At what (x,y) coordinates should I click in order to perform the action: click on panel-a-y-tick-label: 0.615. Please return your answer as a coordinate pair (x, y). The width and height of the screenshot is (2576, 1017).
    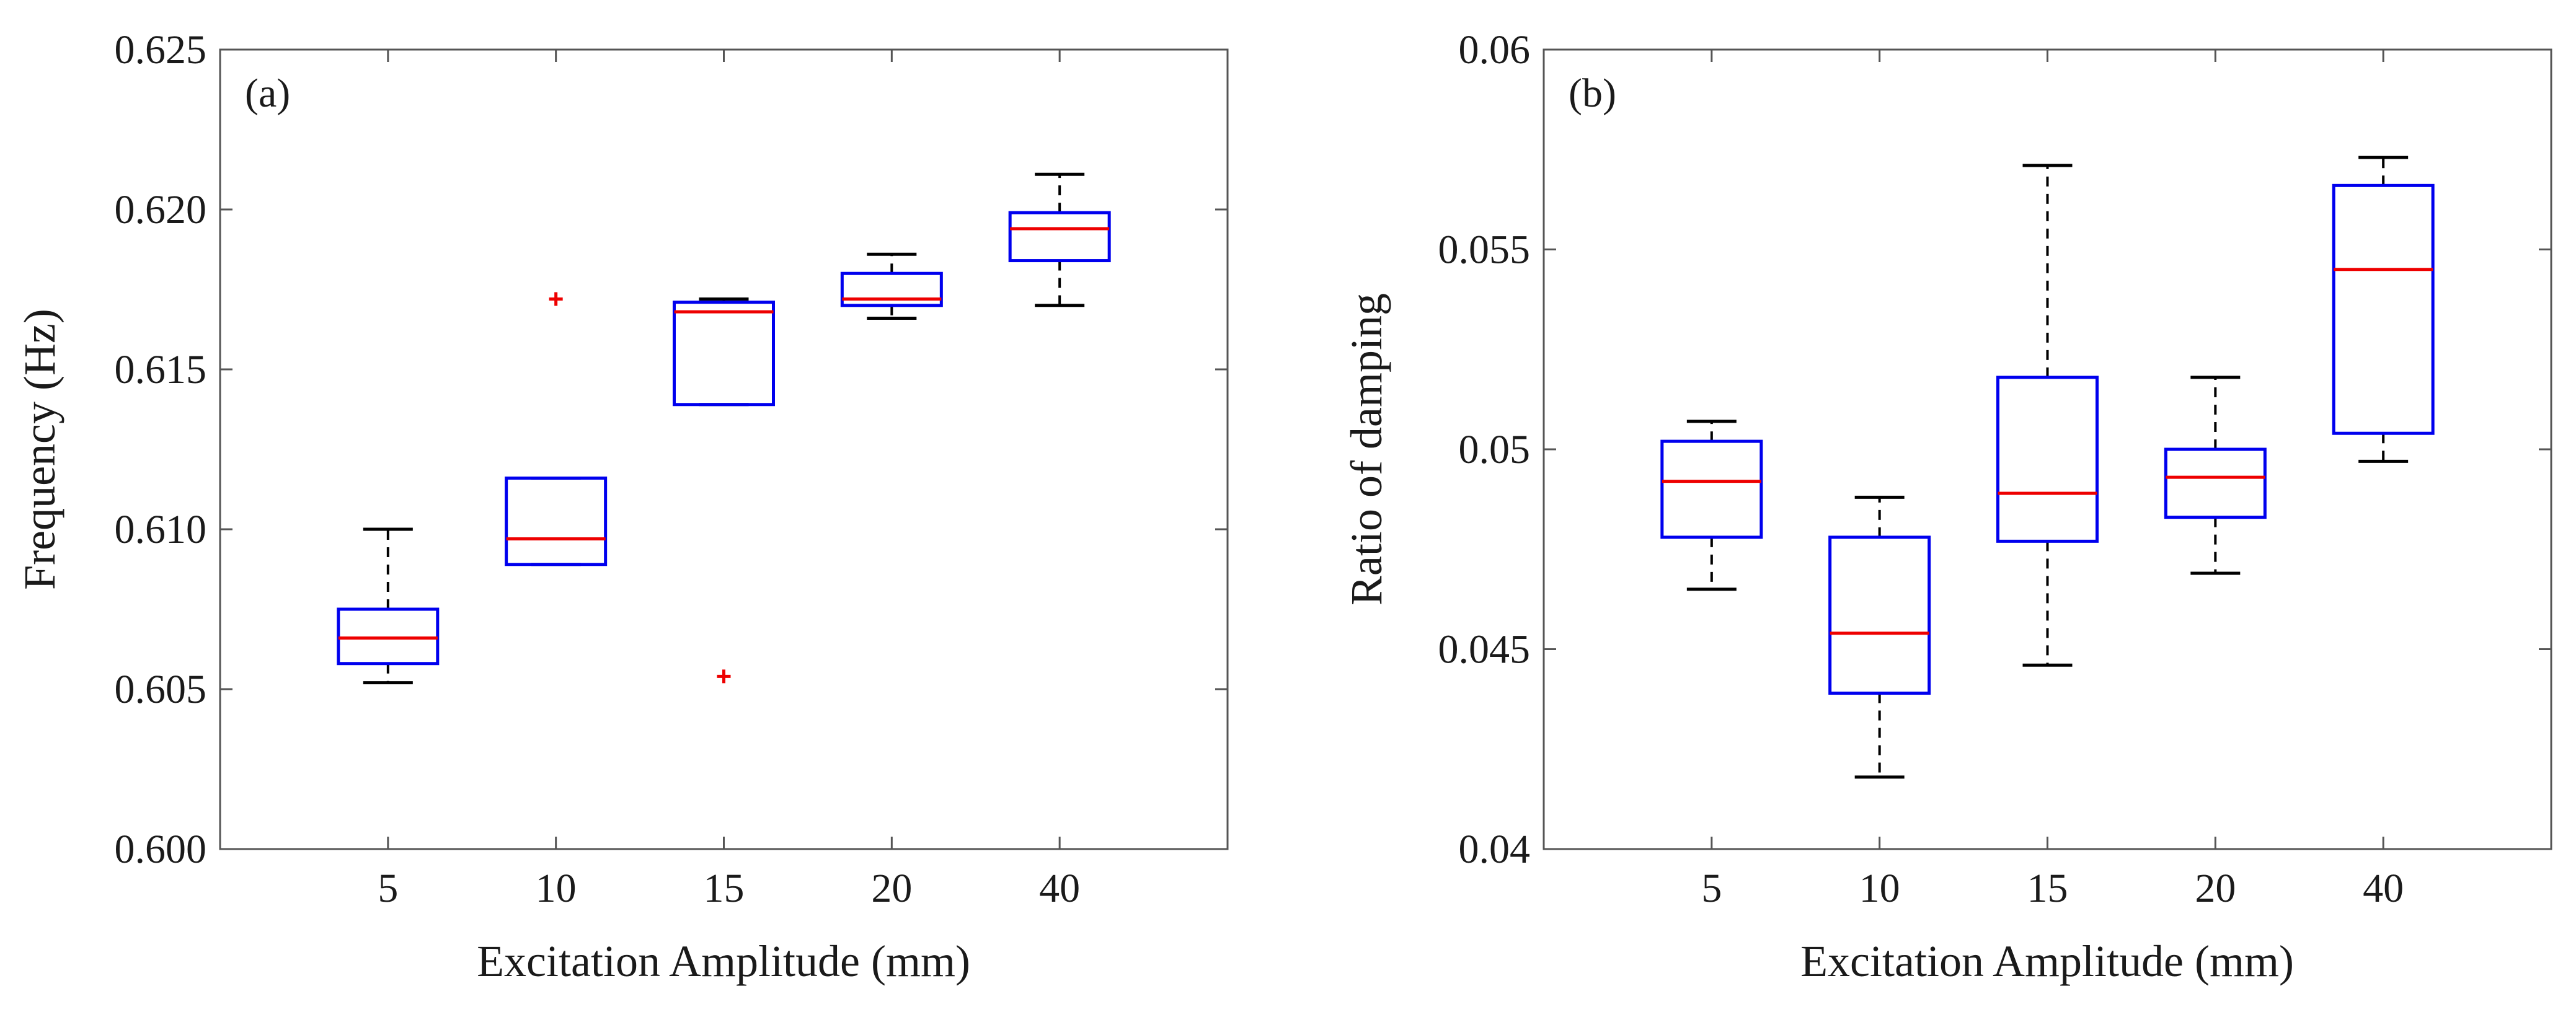
    Looking at the image, I should click on (161, 369).